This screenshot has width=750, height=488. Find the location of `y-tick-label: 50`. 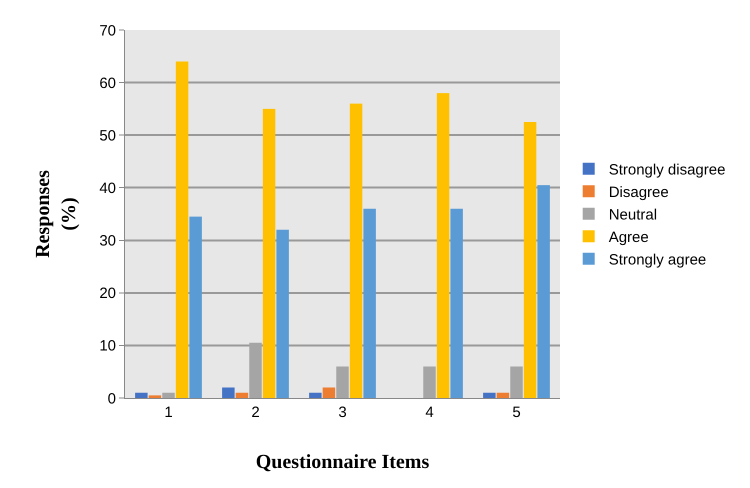

y-tick-label: 50 is located at coordinates (107, 135).